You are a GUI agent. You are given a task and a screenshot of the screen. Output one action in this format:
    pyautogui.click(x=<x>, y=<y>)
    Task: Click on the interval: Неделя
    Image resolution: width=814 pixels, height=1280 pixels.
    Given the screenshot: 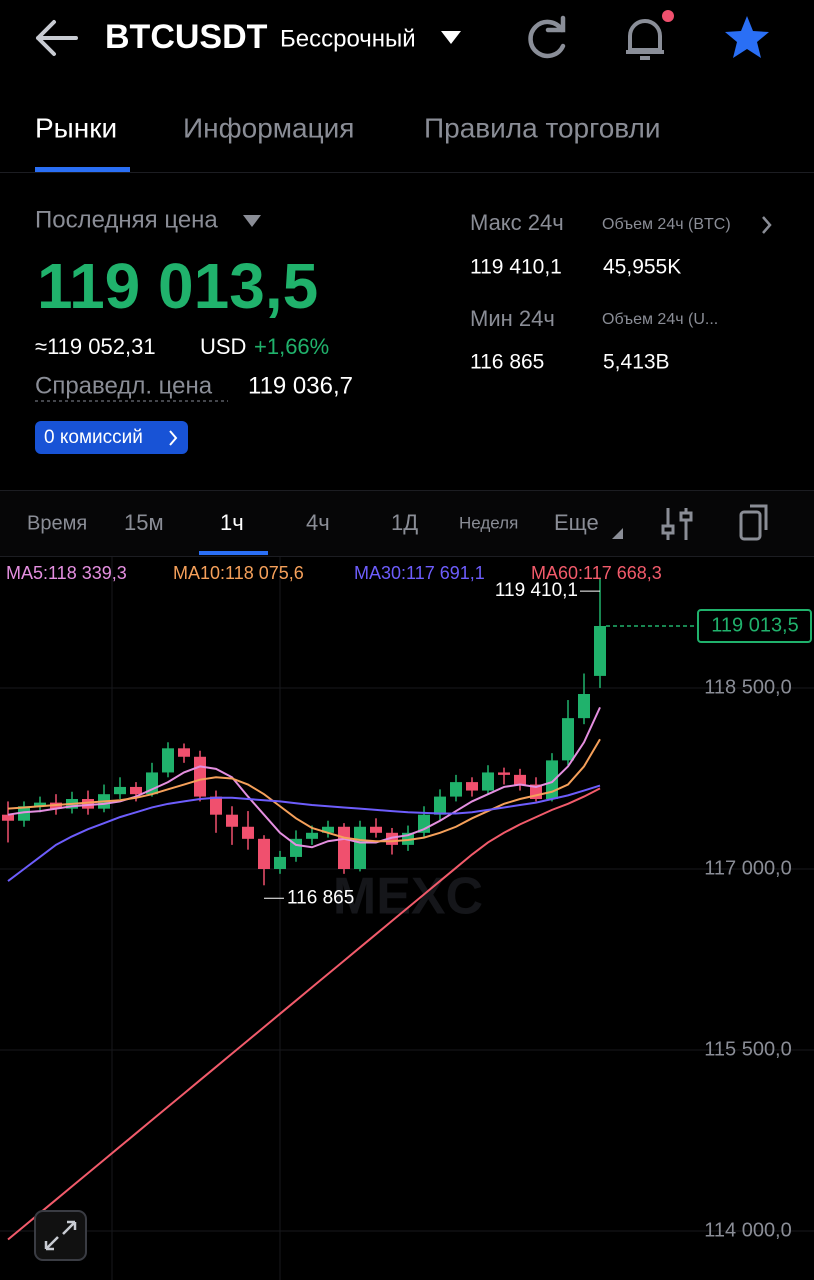 What is the action you would take?
    pyautogui.click(x=488, y=522)
    